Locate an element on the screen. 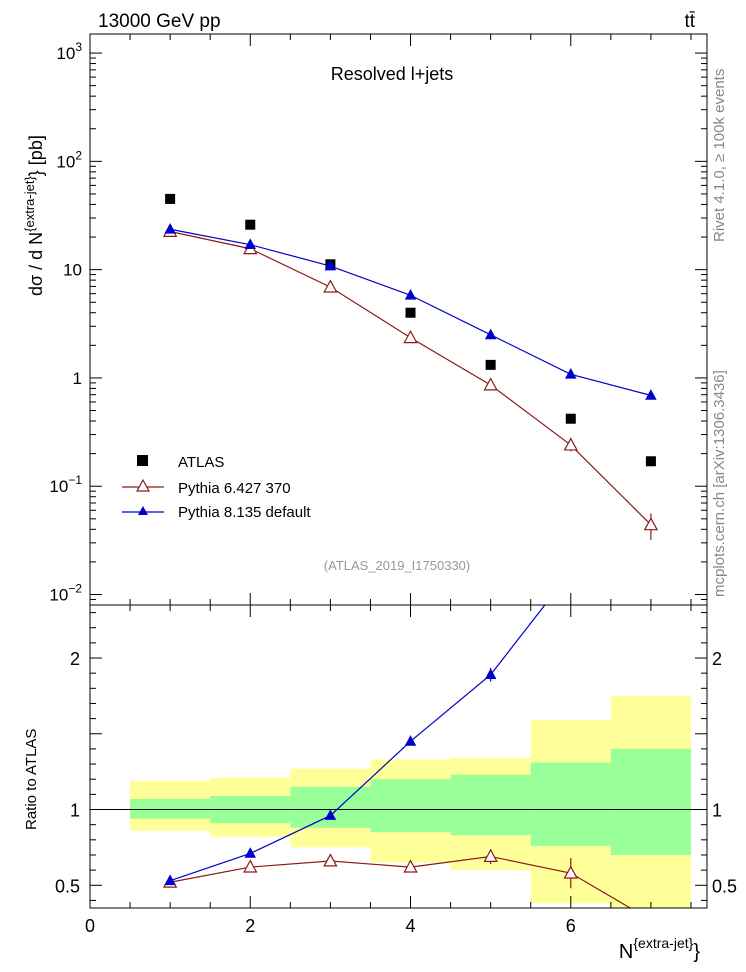 The height and width of the screenshot is (972, 746). main-y-tick-label: 10⁻¹ is located at coordinates (65, 484).